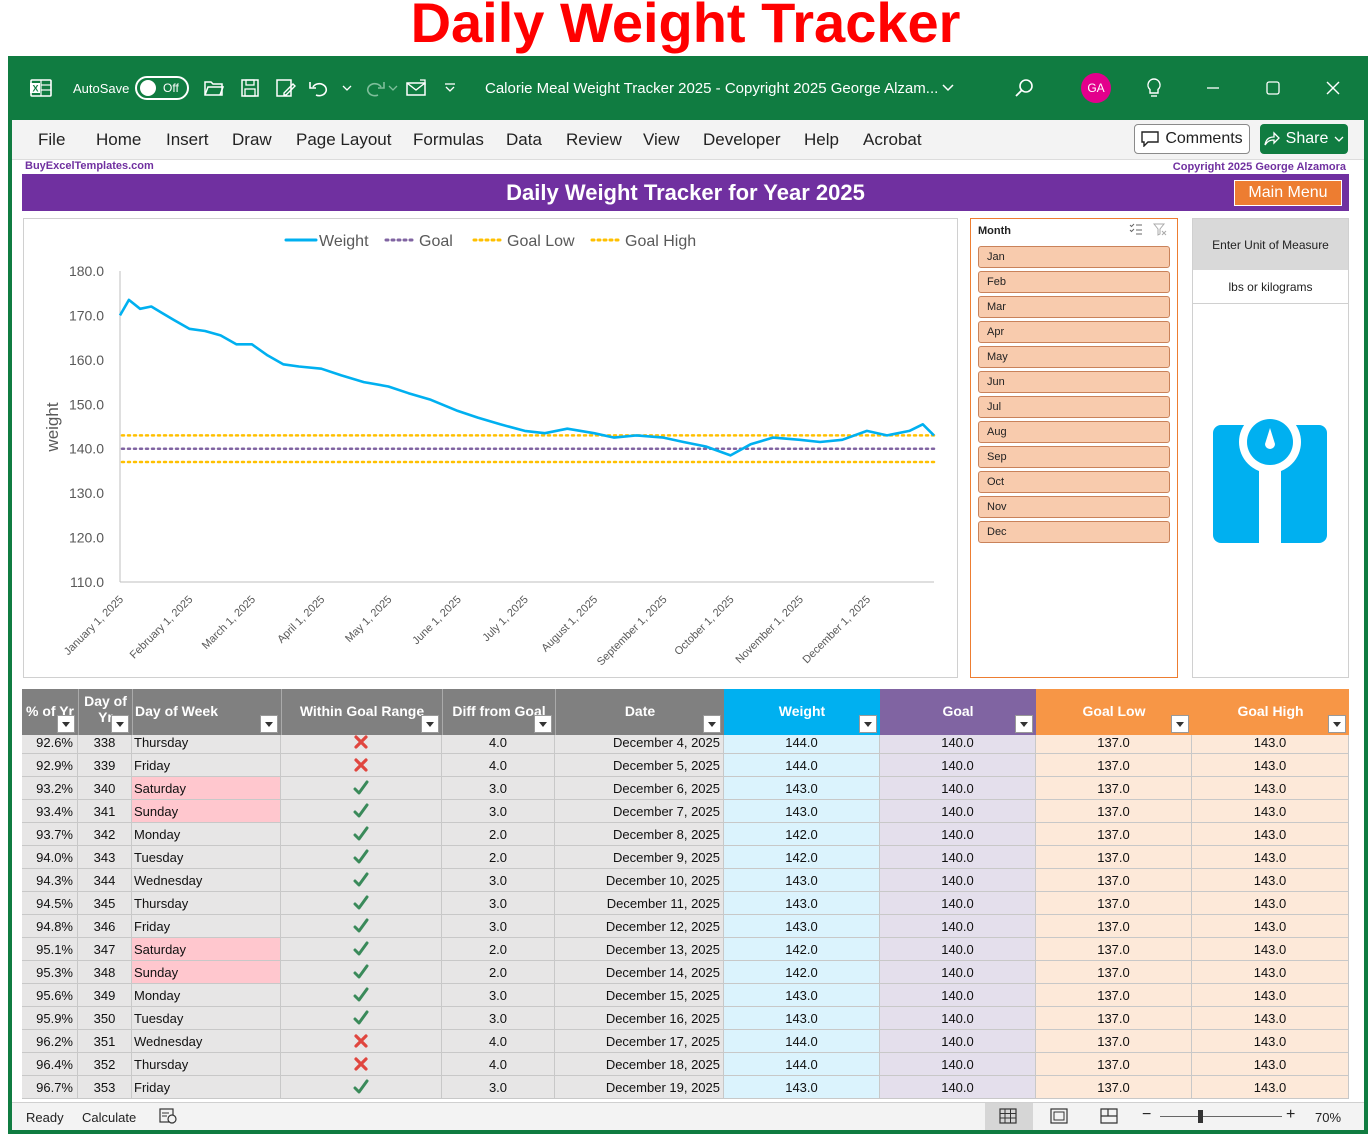  I want to click on cell-date: December 10, 2025, so click(639, 880).